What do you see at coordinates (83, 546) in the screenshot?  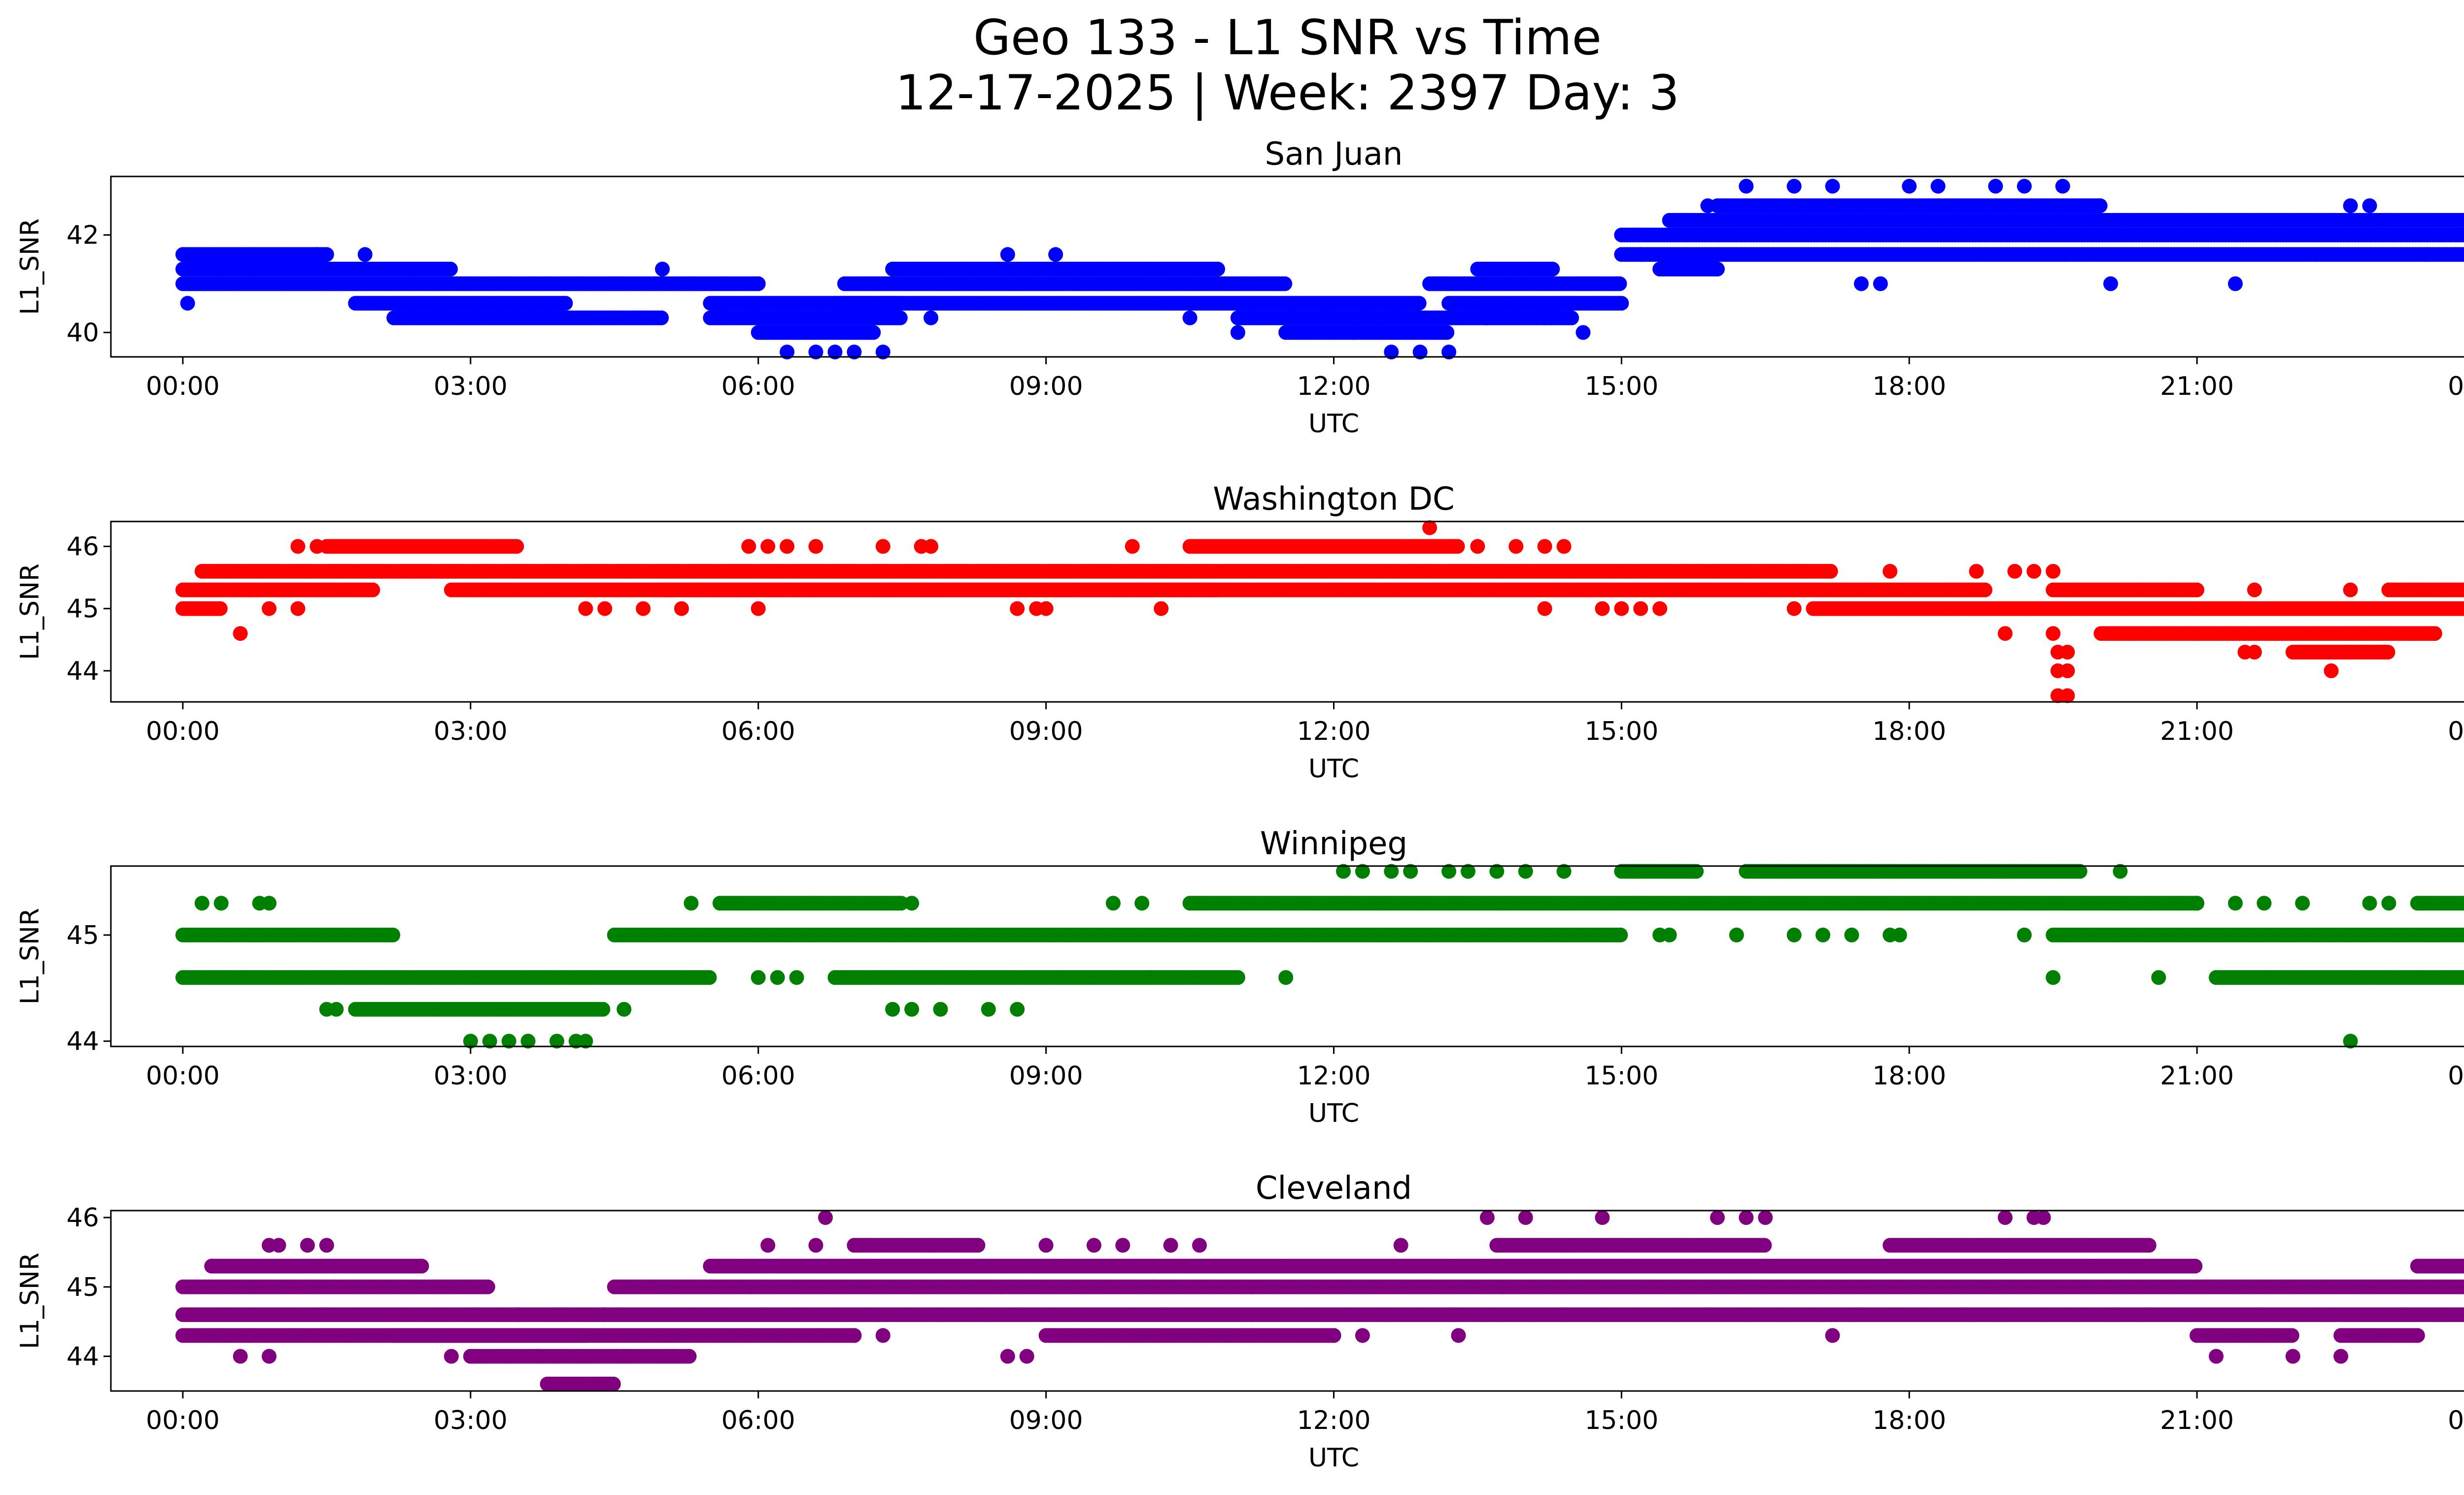 I see `y-tick-label: 46` at bounding box center [83, 546].